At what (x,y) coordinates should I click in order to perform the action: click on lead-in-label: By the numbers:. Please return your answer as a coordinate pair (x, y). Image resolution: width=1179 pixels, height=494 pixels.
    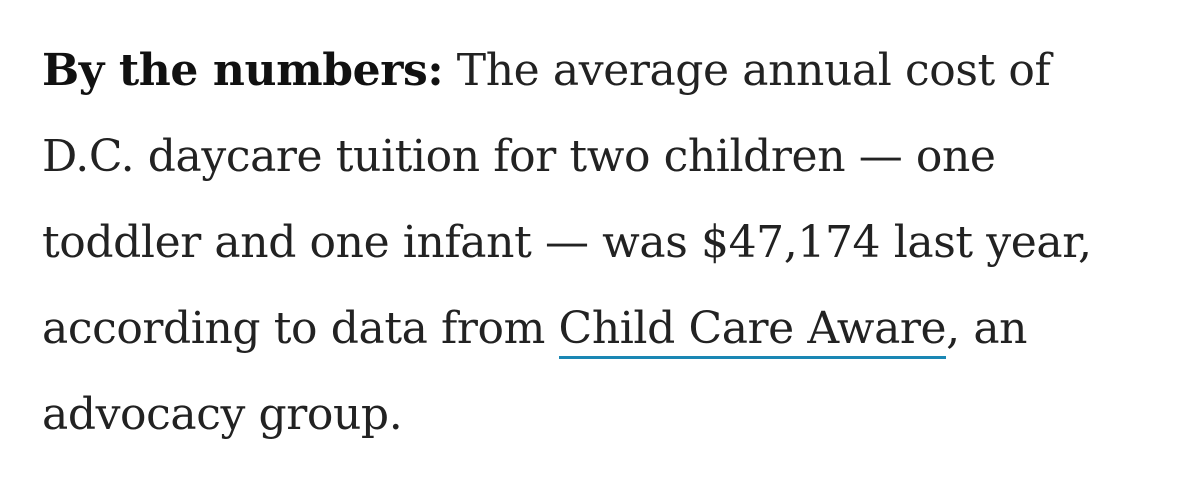
    Looking at the image, I should click on (243, 70).